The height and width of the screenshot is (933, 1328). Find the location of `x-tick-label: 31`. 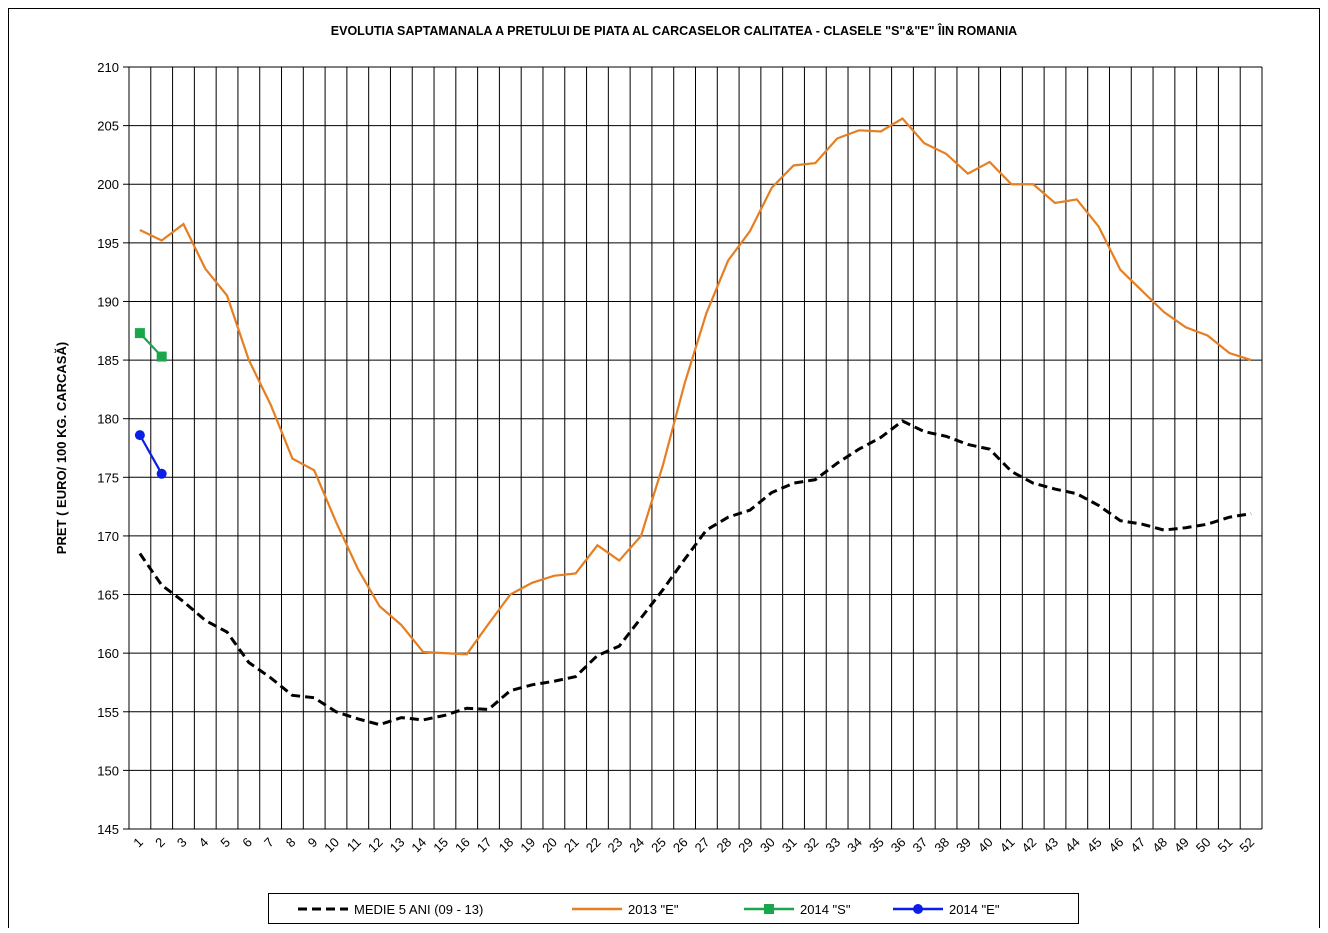

x-tick-label: 31 is located at coordinates (789, 845).